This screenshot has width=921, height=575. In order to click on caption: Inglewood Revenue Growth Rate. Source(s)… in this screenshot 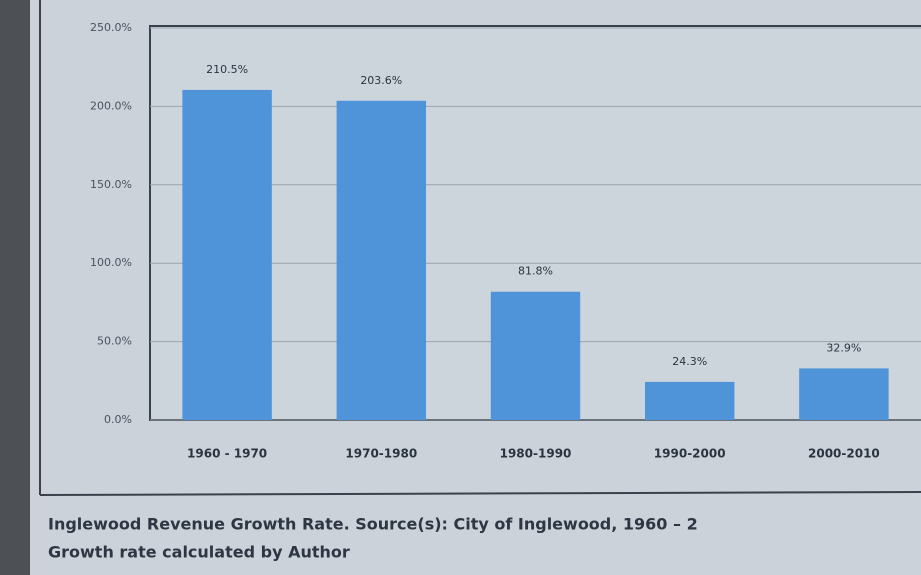, I will do `click(373, 524)`.